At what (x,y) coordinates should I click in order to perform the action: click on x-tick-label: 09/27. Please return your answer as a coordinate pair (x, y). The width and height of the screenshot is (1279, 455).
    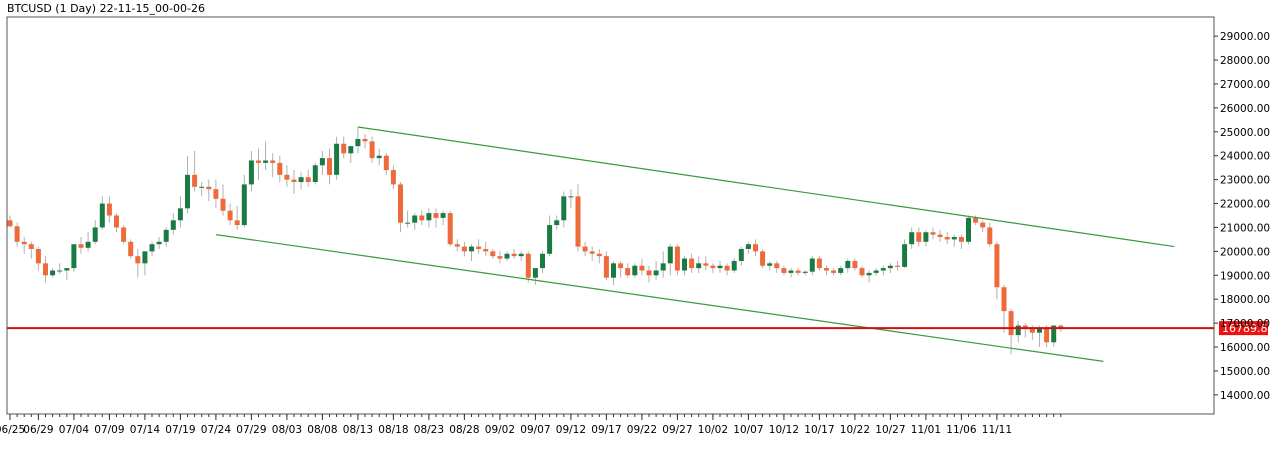
    Looking at the image, I should click on (677, 430).